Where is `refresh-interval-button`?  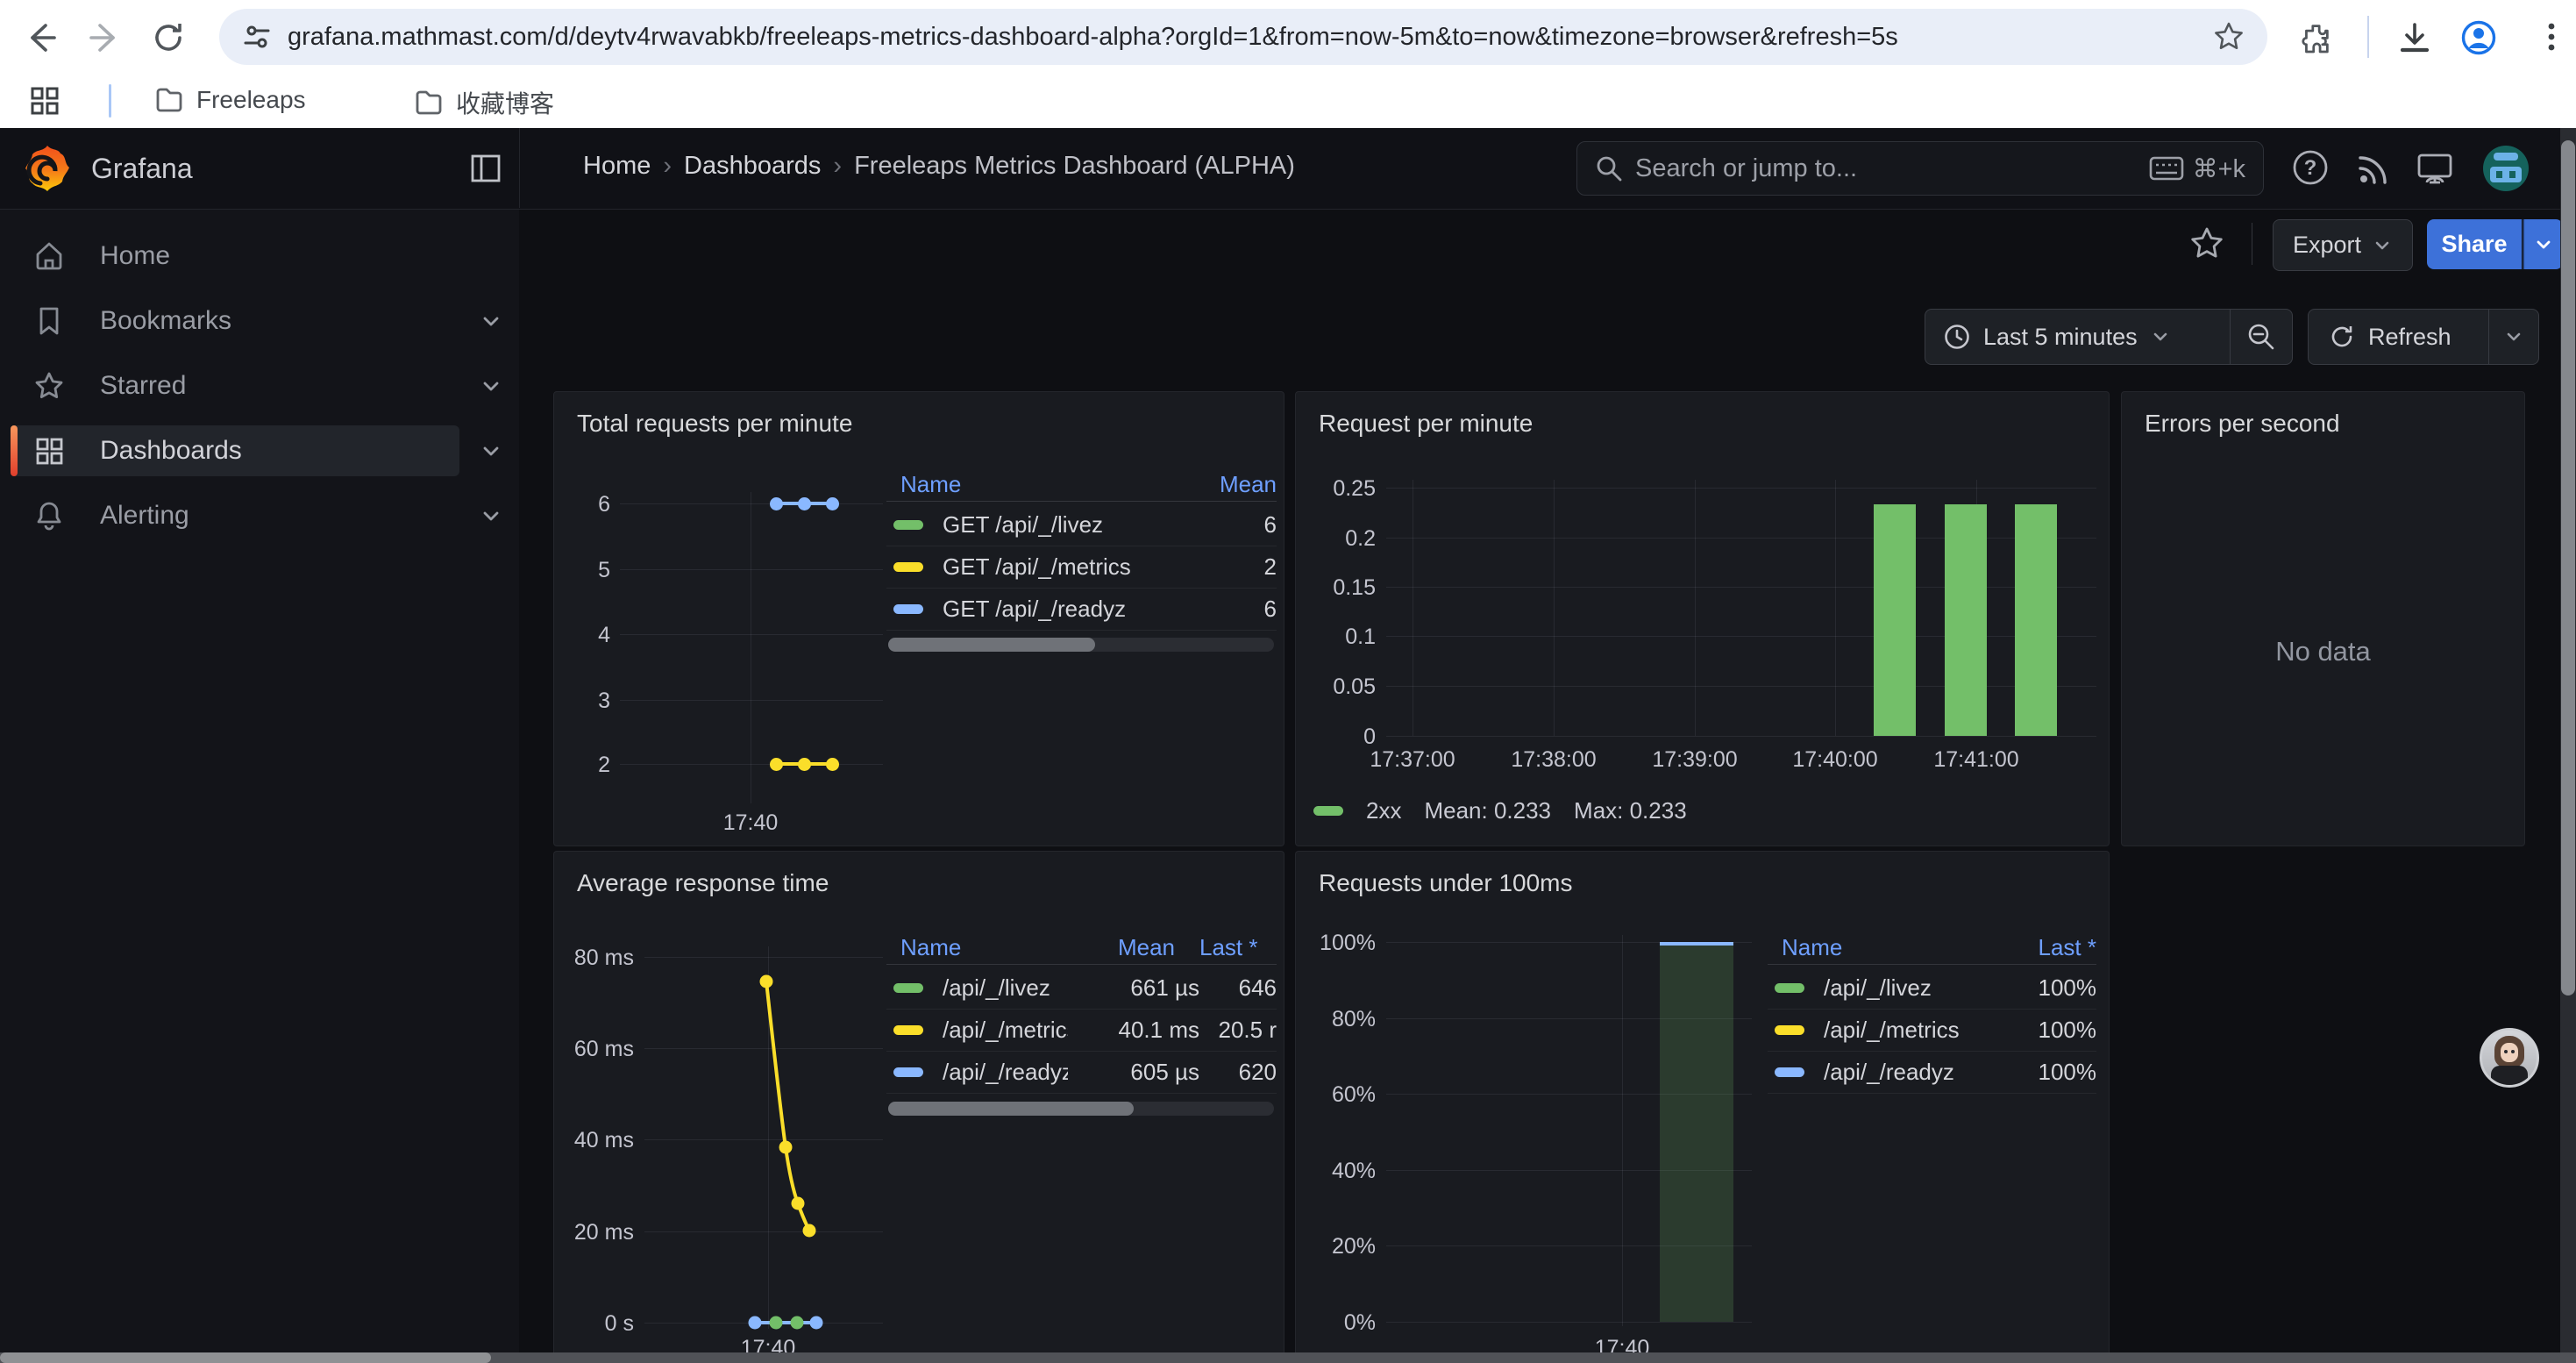 refresh-interval-button is located at coordinates (2513, 336).